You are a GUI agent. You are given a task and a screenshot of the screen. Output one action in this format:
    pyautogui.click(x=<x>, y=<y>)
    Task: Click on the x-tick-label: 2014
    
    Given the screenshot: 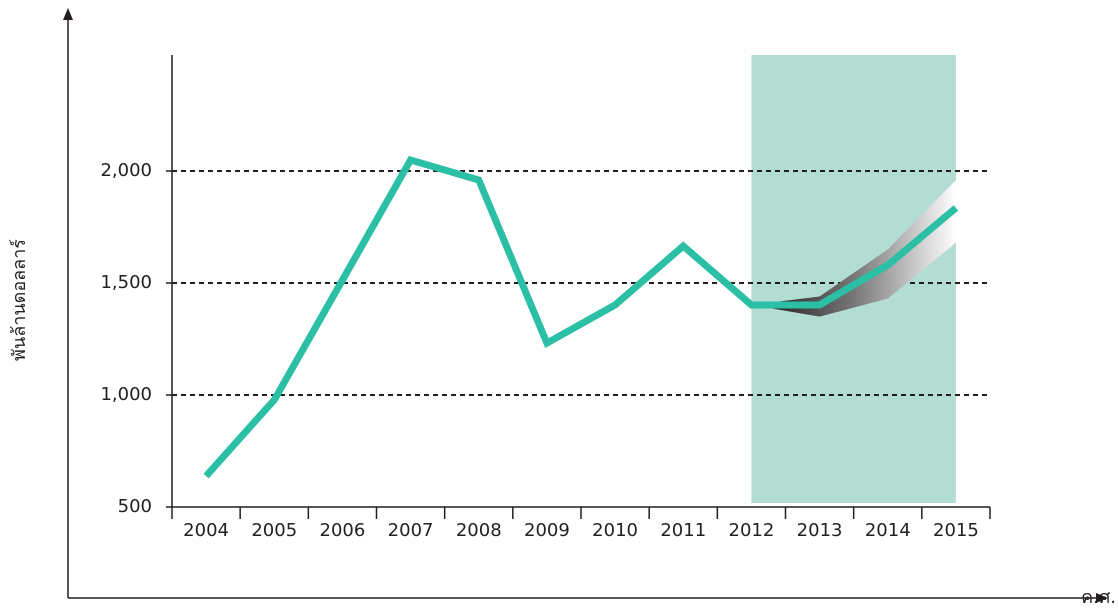 What is the action you would take?
    pyautogui.click(x=888, y=530)
    